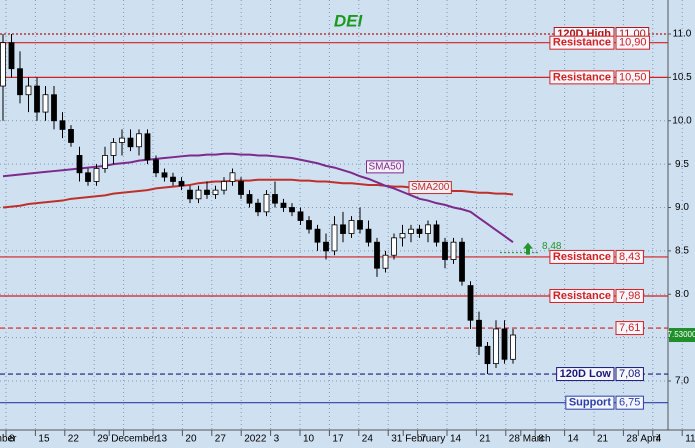  Describe the element at coordinates (515, 439) in the screenshot. I see `x-tick-label: 28` at that location.